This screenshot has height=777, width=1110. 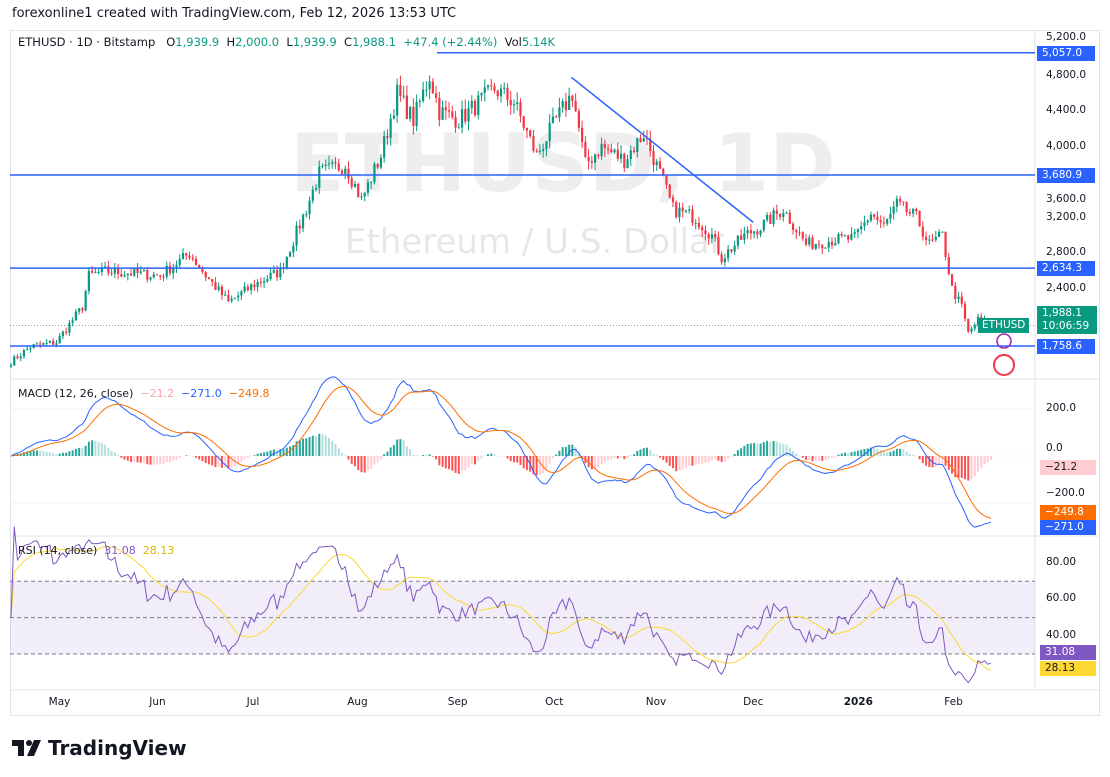 I want to click on macd-legend: MACD (12, 26, close) −21.2 −271.0 −249.8, so click(x=144, y=393).